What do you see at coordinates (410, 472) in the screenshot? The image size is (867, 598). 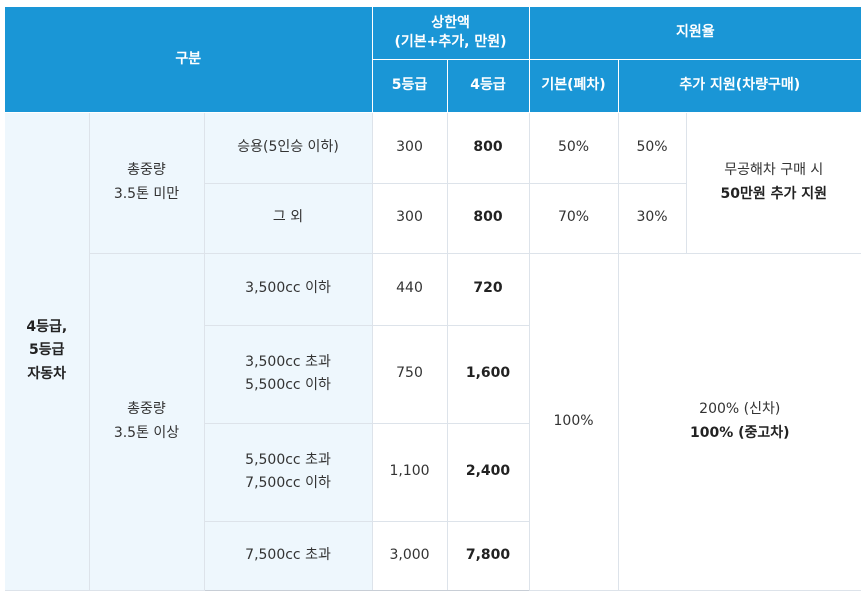 I see `grade5-value: 1,100` at bounding box center [410, 472].